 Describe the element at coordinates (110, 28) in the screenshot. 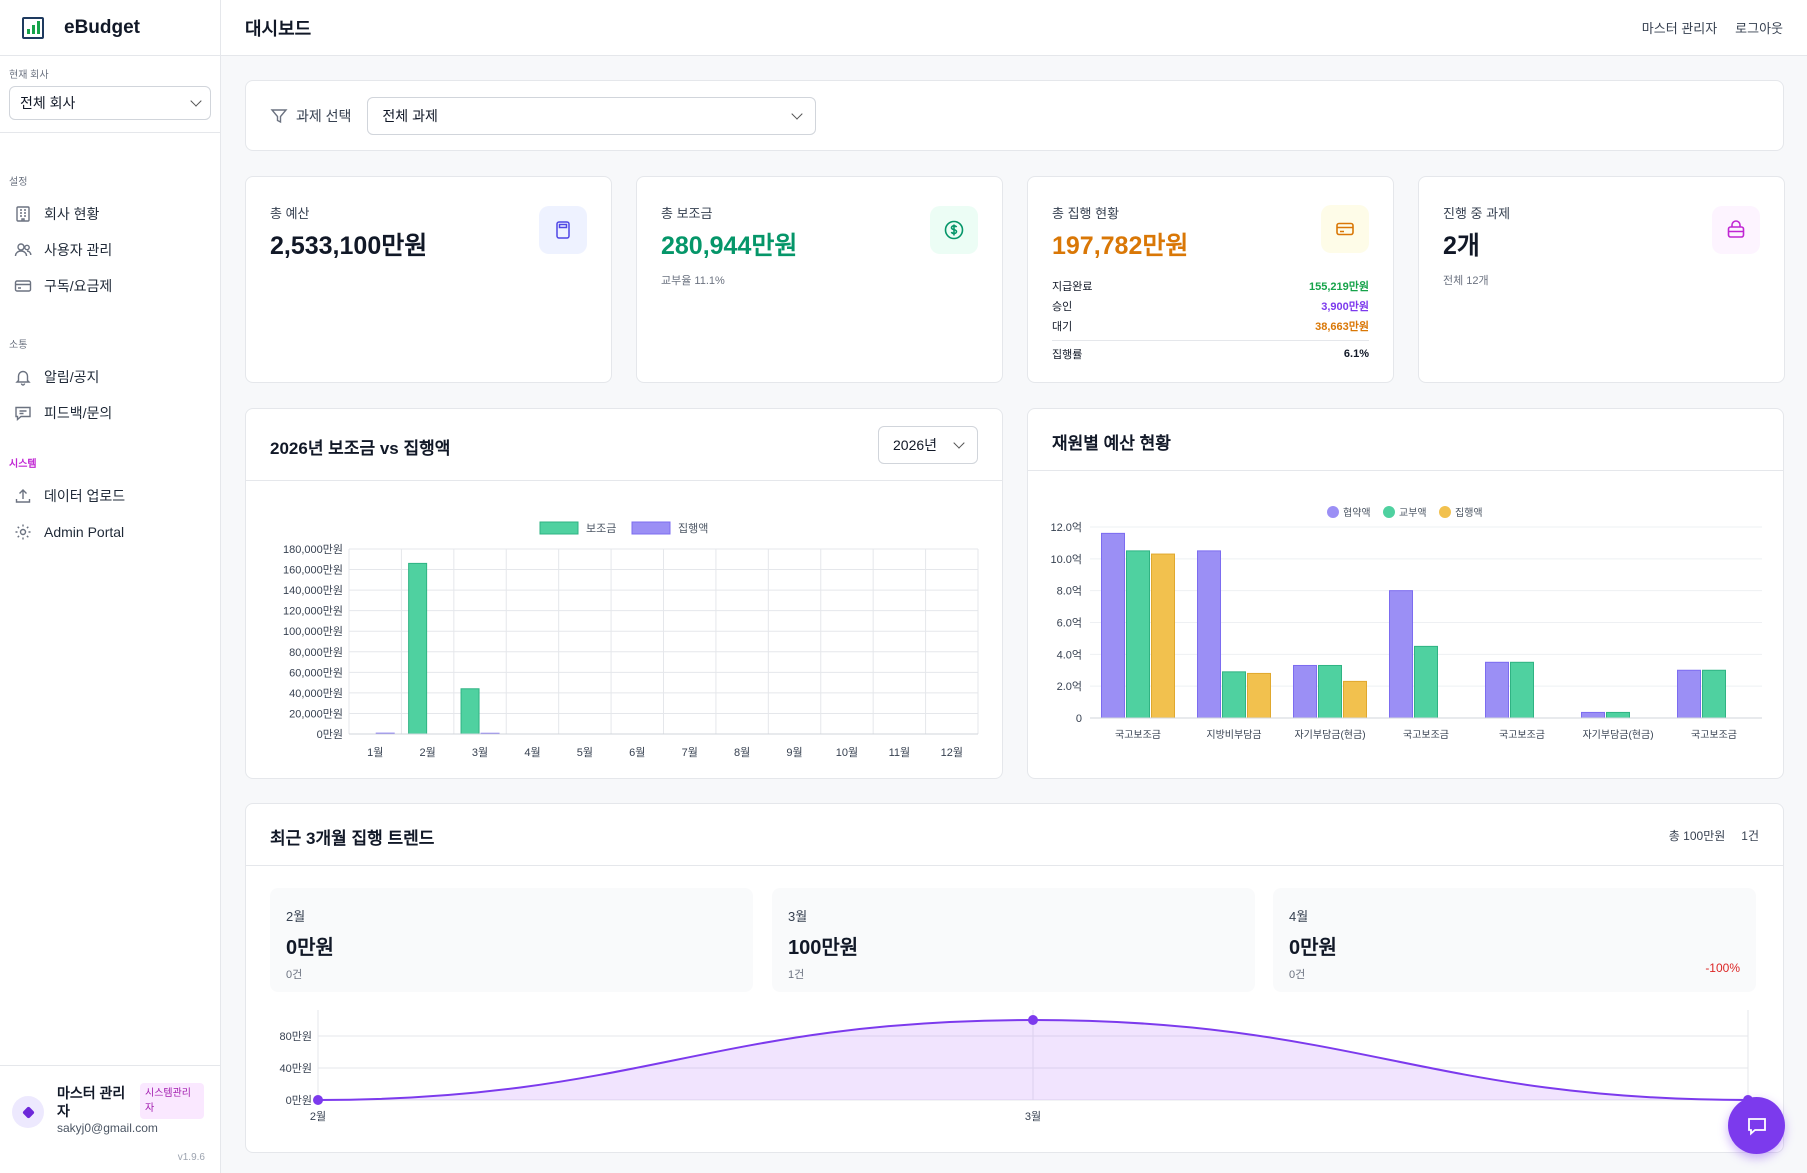

I see `logo: eBudget` at that location.